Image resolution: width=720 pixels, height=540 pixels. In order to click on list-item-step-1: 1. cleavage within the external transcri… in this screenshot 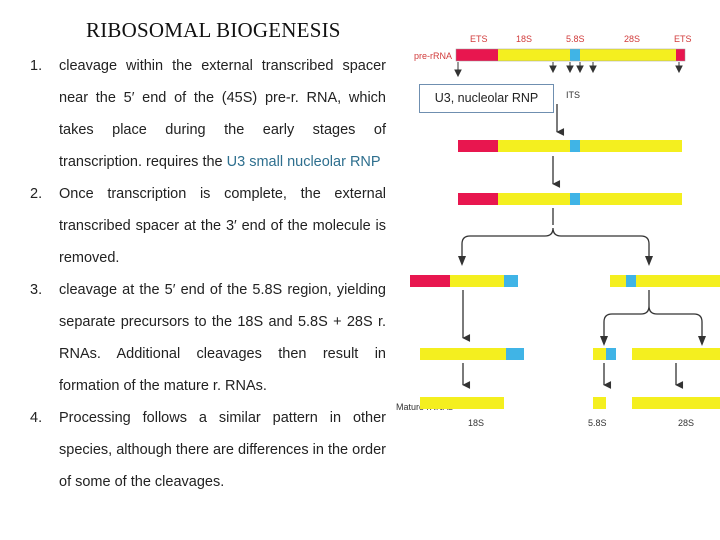, I will do `click(208, 114)`.